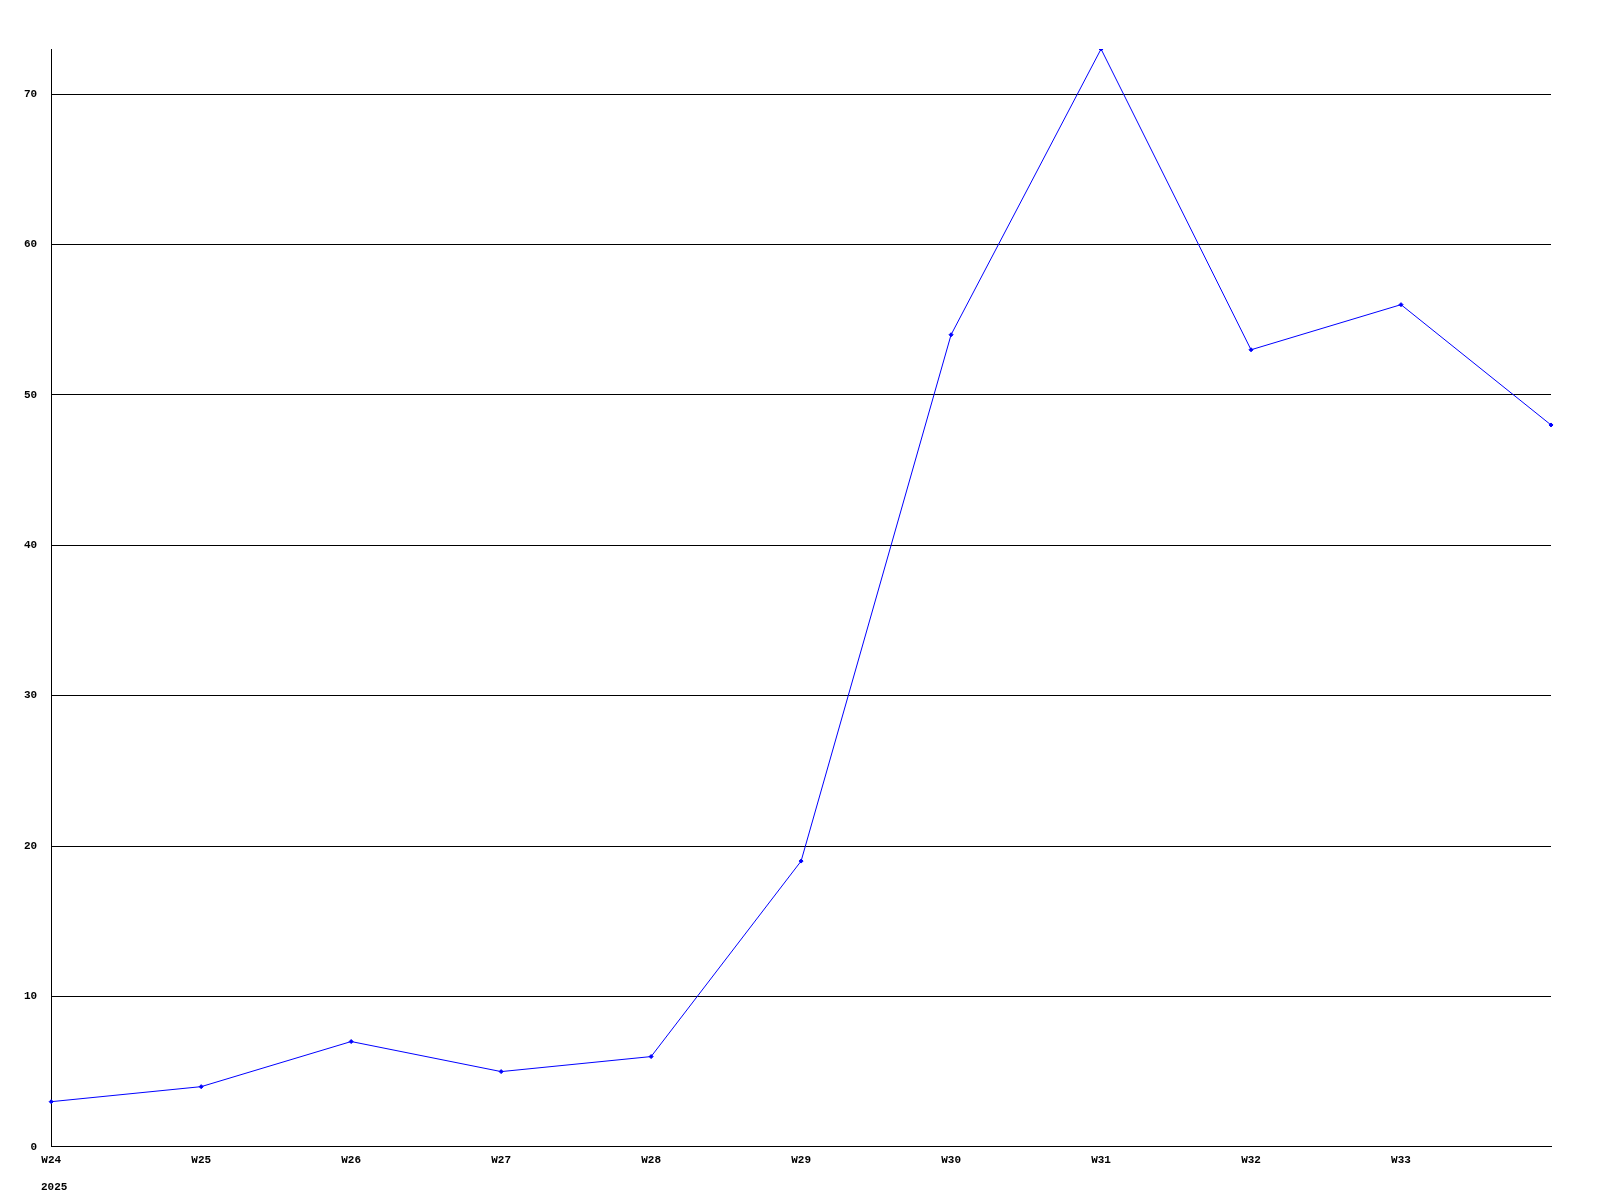 This screenshot has height=1200, width=1600. Describe the element at coordinates (51, 1160) in the screenshot. I see `x-tick-label: W24` at that location.